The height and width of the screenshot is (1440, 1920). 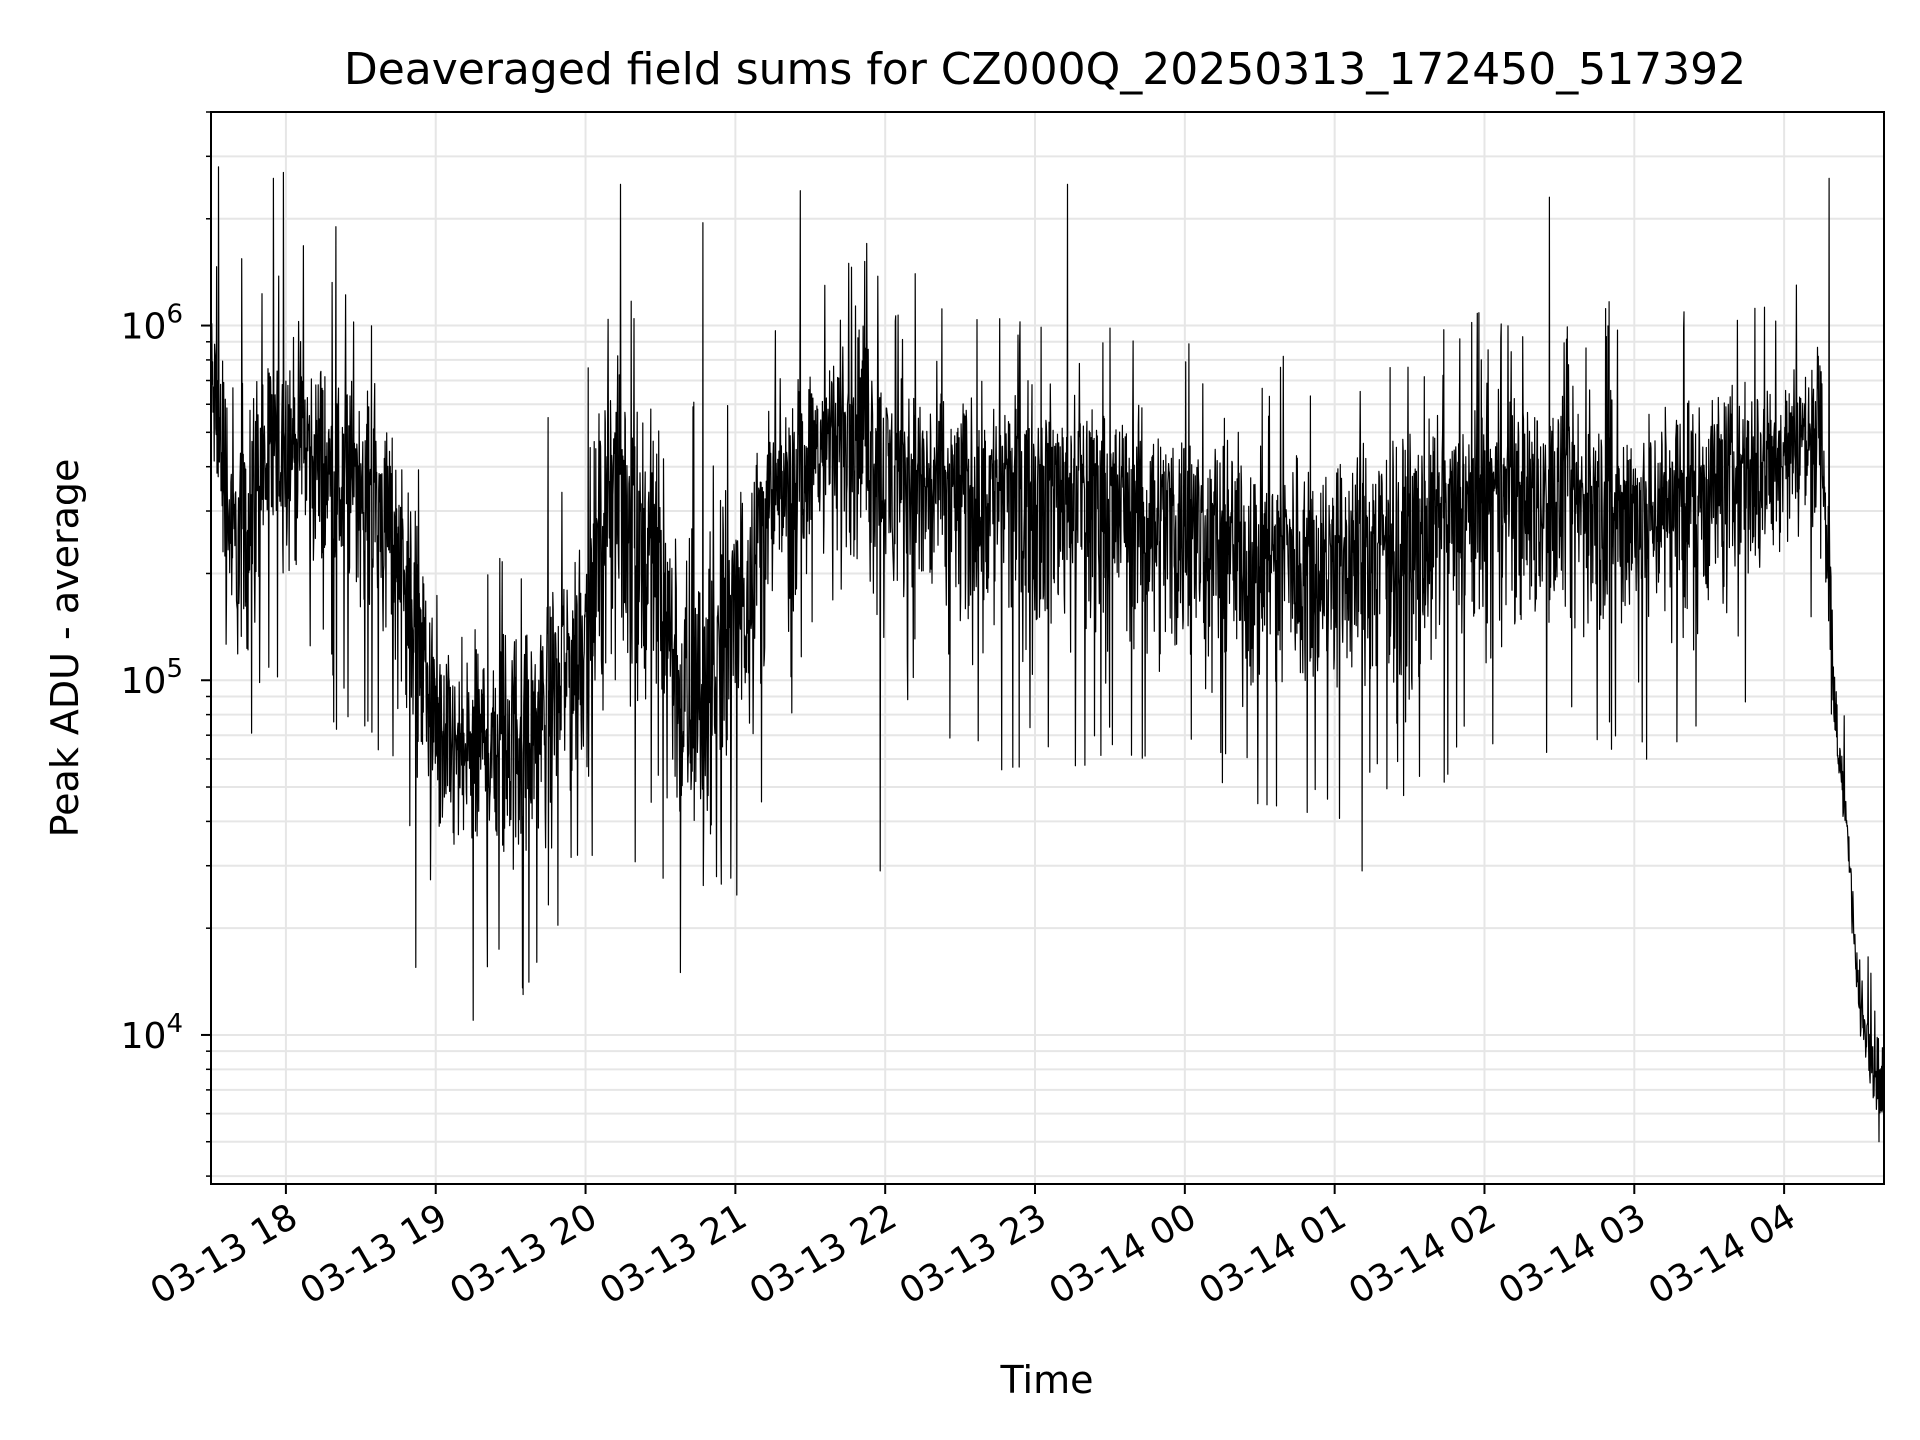 I want to click on y-tick-label: 10⁴, so click(x=152, y=1033).